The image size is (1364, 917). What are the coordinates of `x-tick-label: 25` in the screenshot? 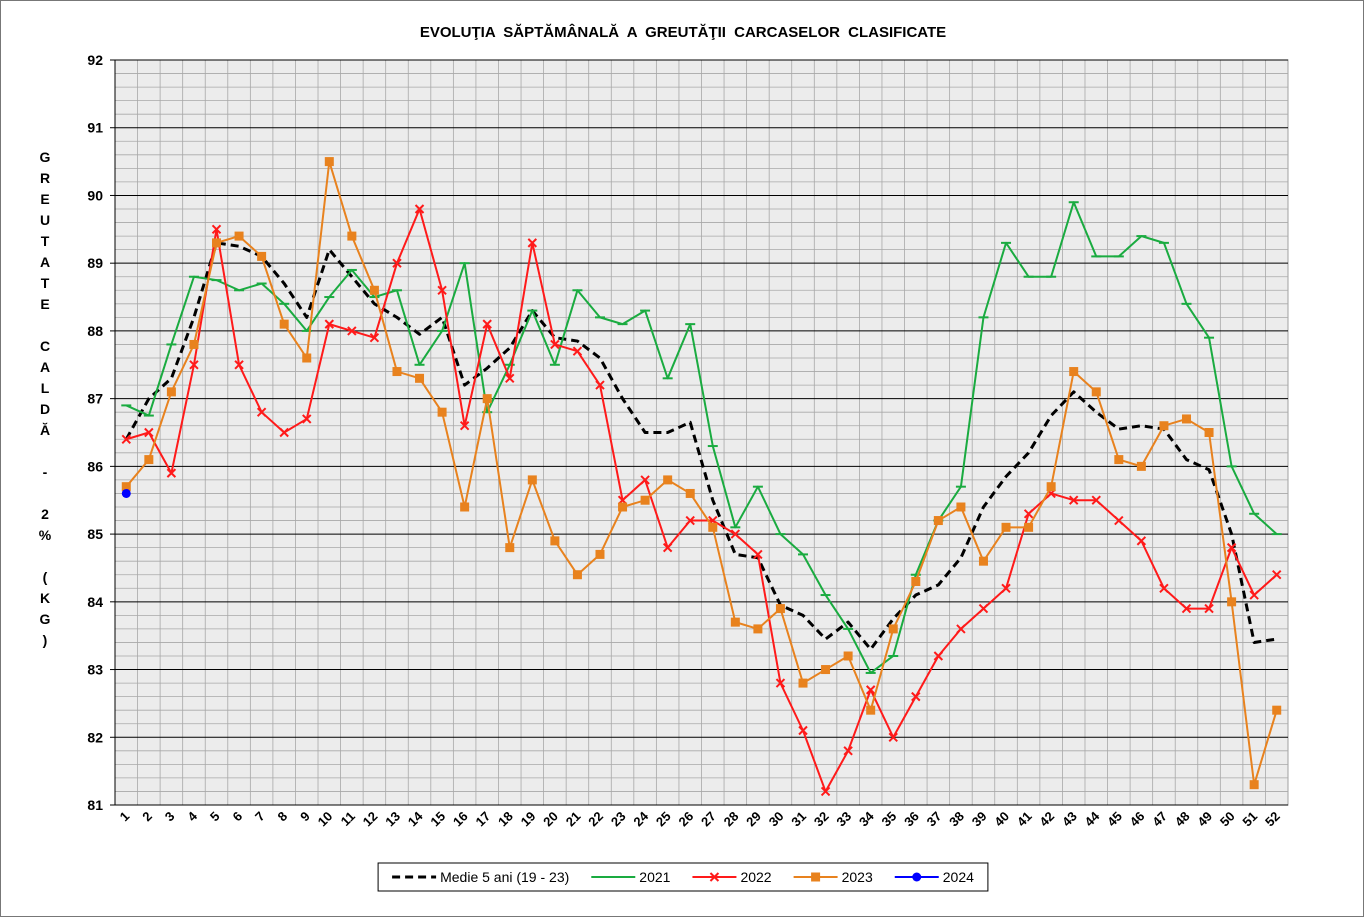 It's located at (663, 819).